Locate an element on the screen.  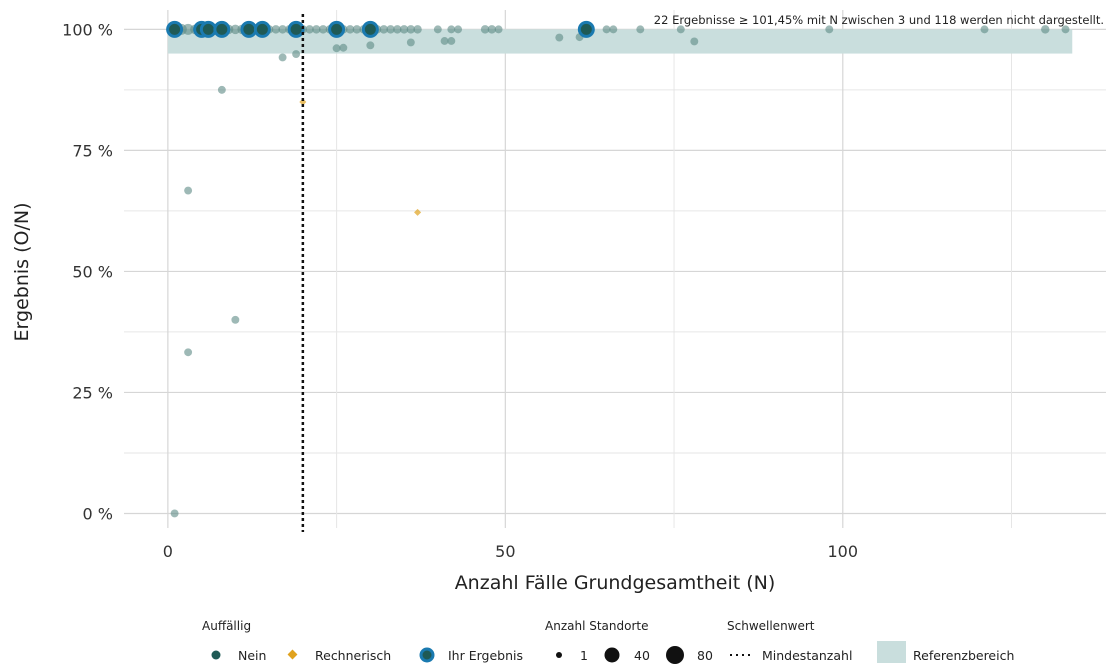
legend-size-80-label: 80 is located at coordinates (705, 655).